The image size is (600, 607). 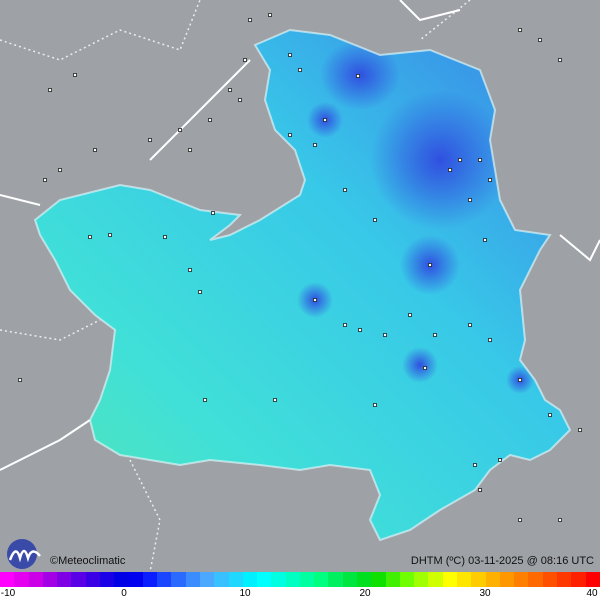 I want to click on color-scale-ticks: -10 0 10 20 30 40, so click(x=300, y=597).